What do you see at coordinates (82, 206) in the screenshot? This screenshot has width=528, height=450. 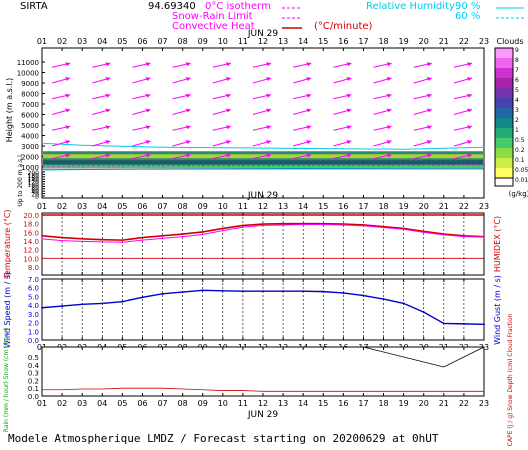 I see `p2-hour-03: 03` at bounding box center [82, 206].